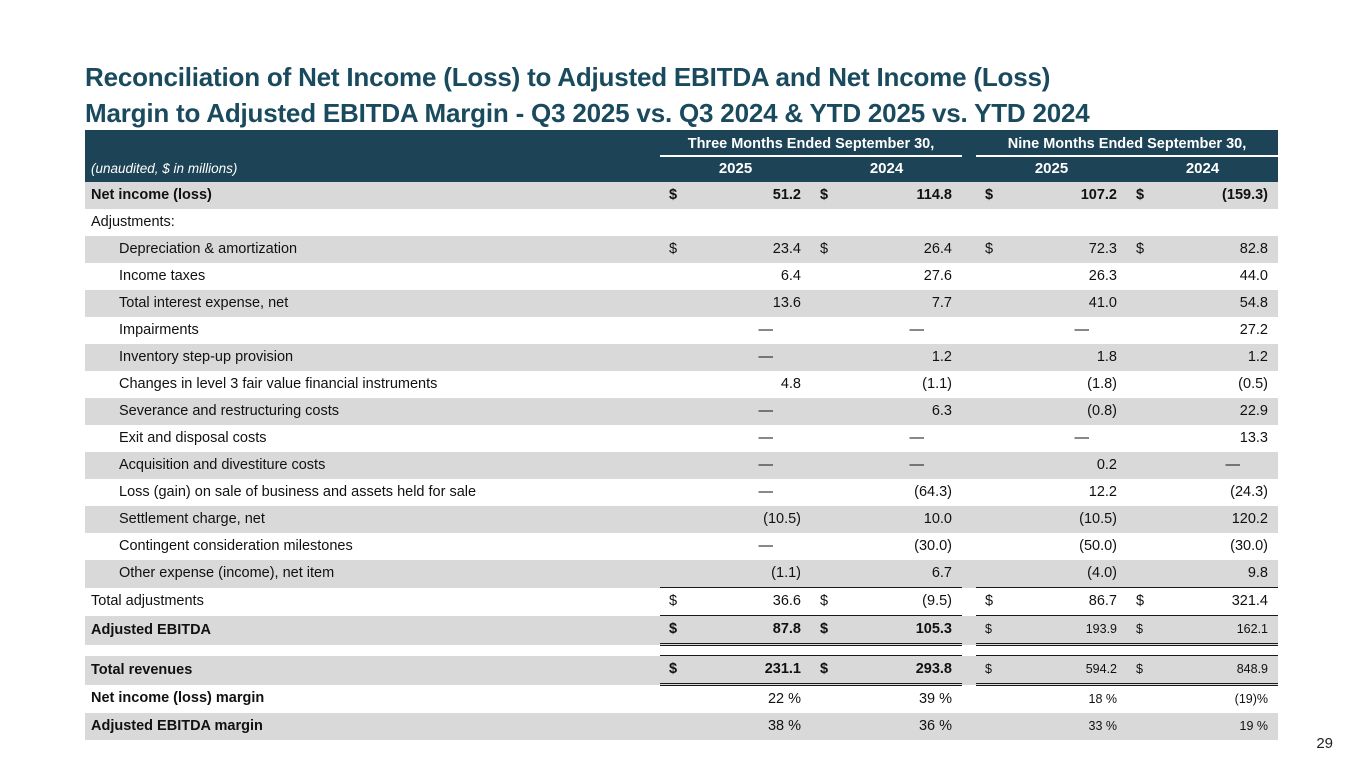  What do you see at coordinates (1253, 438) in the screenshot?
I see `value-cell: 13.3` at bounding box center [1253, 438].